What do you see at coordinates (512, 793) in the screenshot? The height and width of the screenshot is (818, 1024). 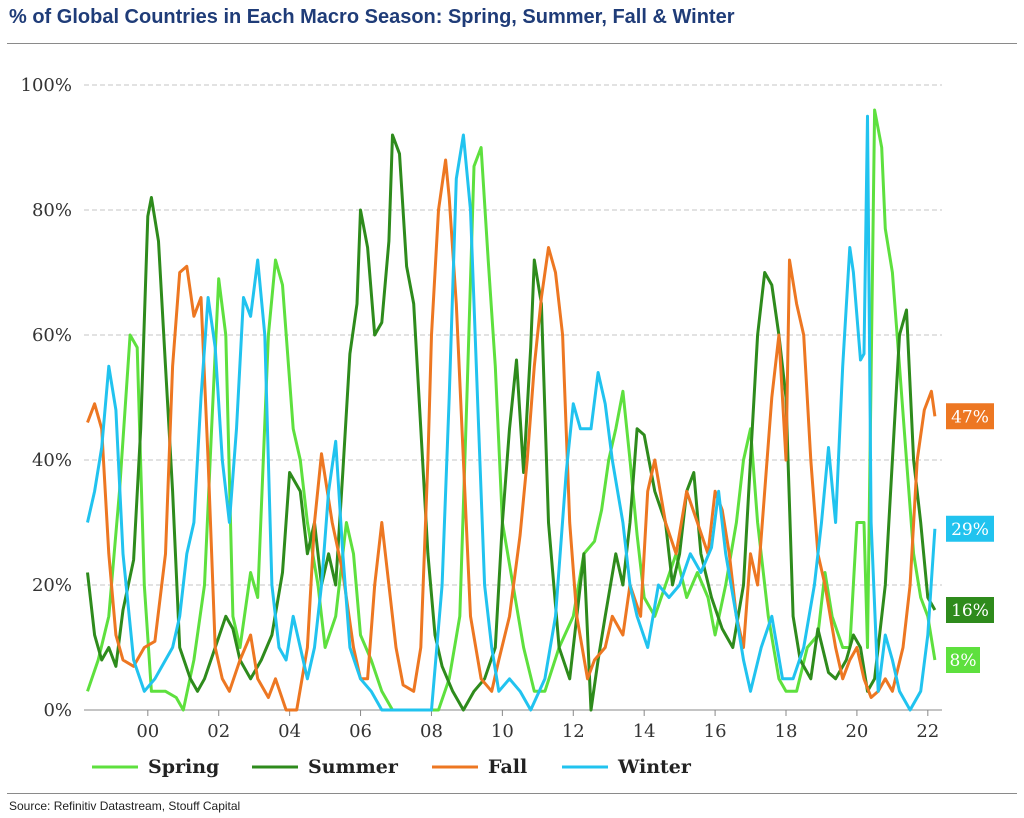 I see `source-rule` at bounding box center [512, 793].